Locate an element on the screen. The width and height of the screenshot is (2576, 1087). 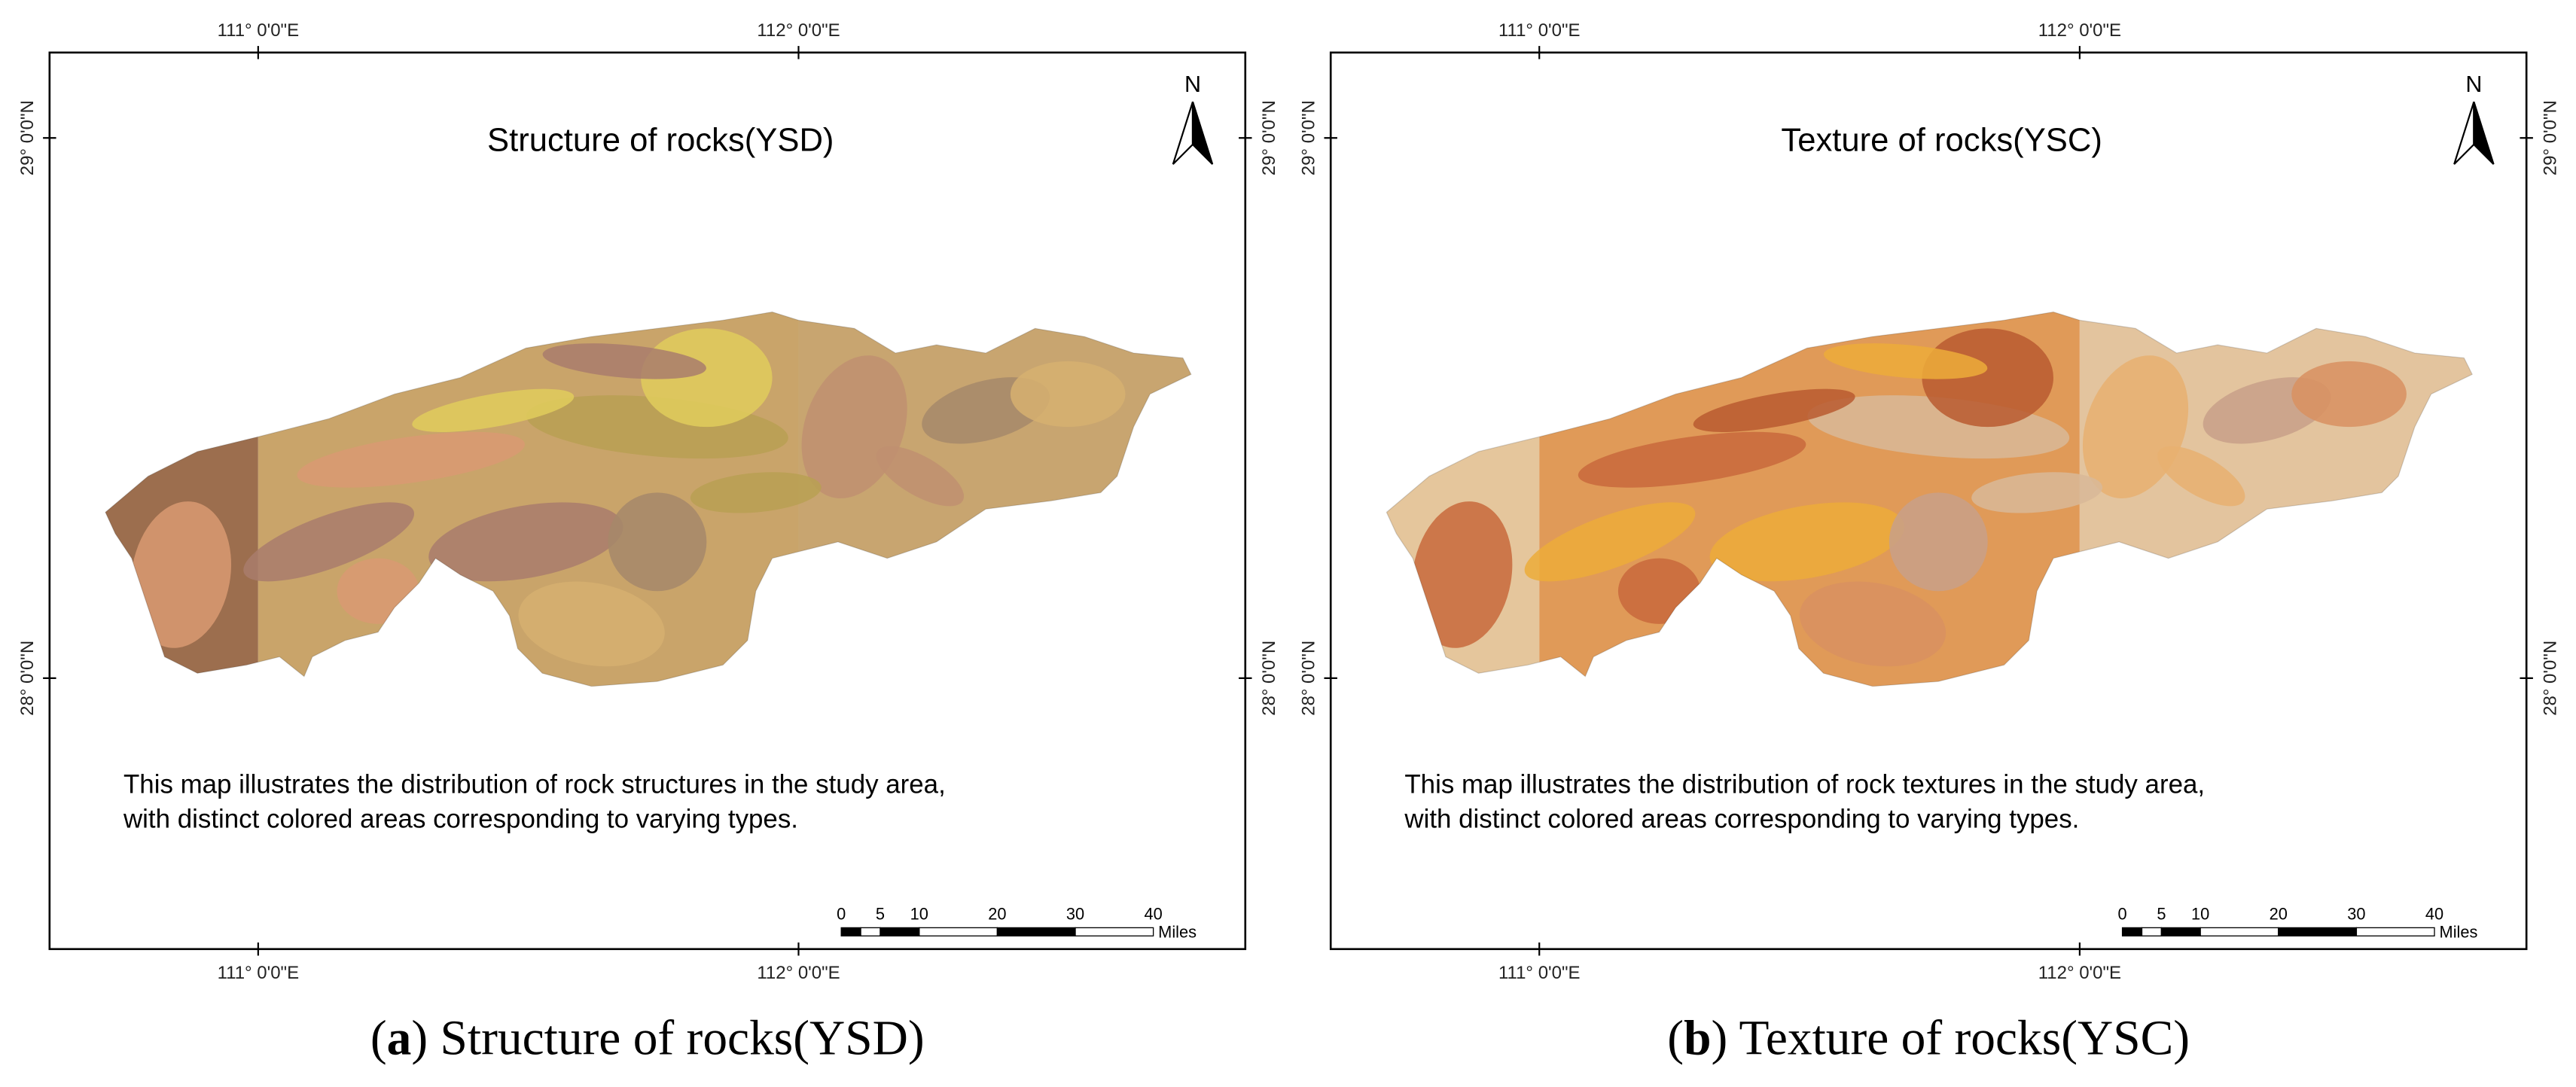
caption: (a) Structure of rocks(YSD) is located at coordinates (647, 1038).